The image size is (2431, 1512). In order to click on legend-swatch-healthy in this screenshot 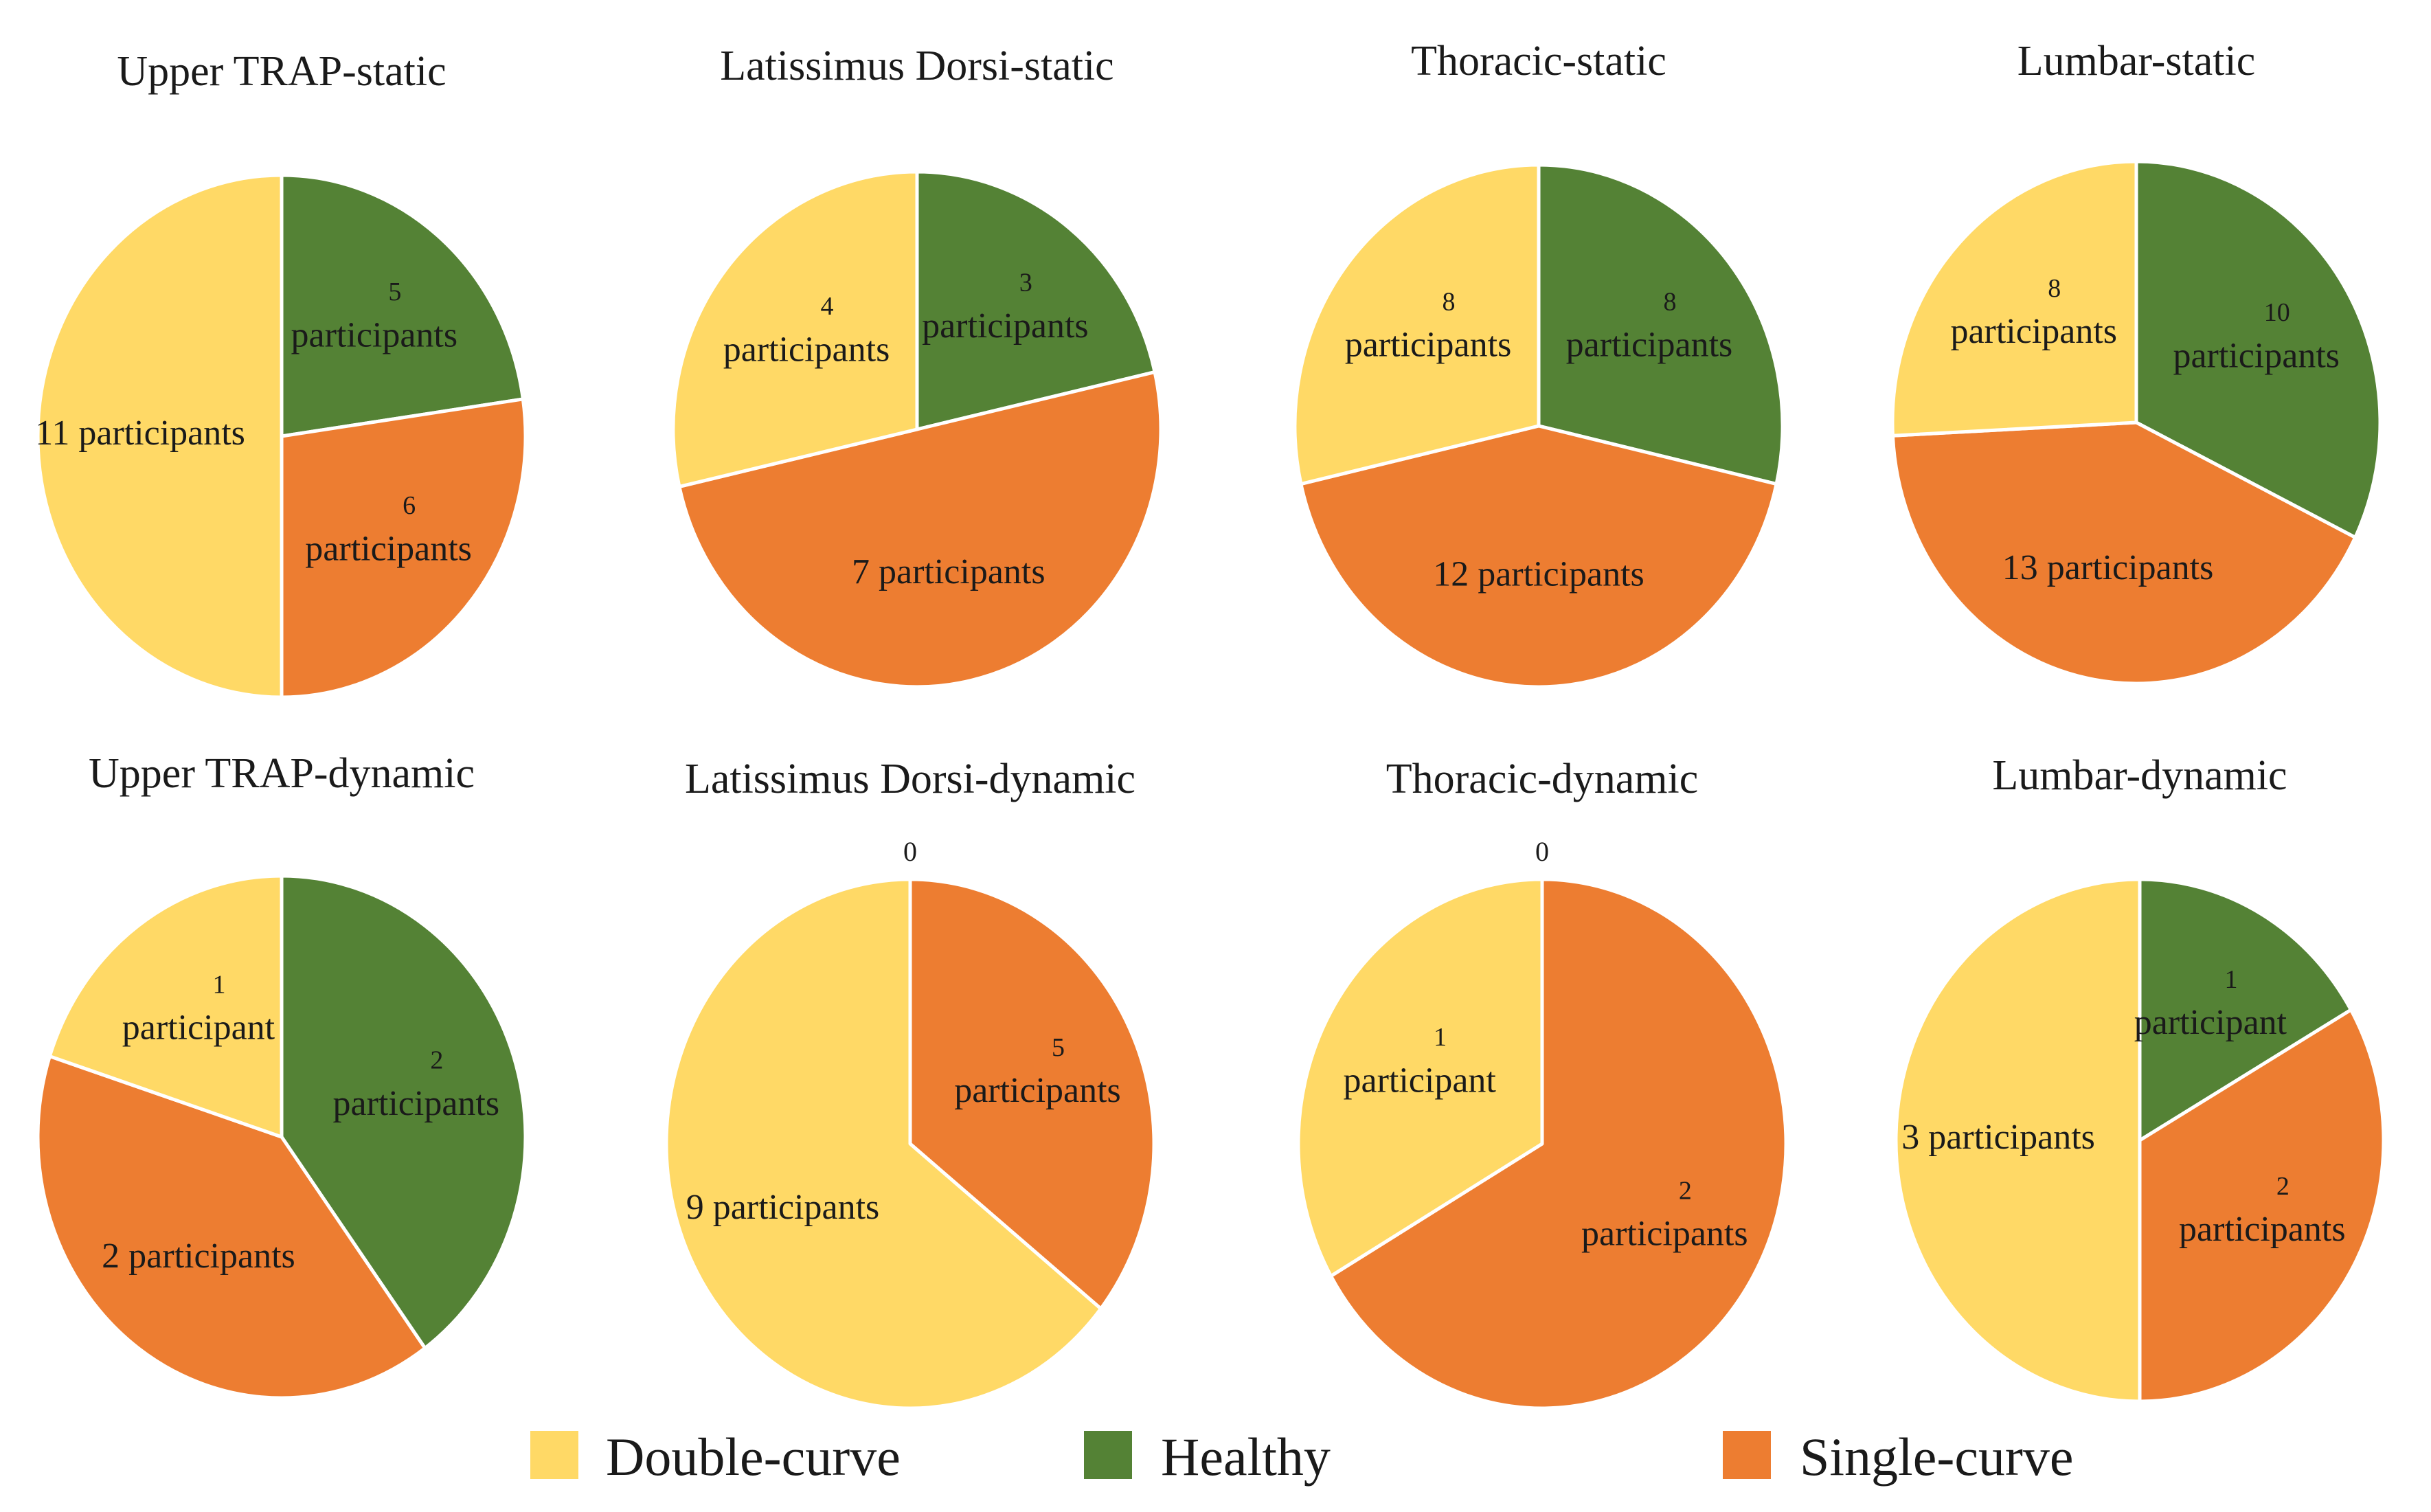, I will do `click(1108, 1455)`.